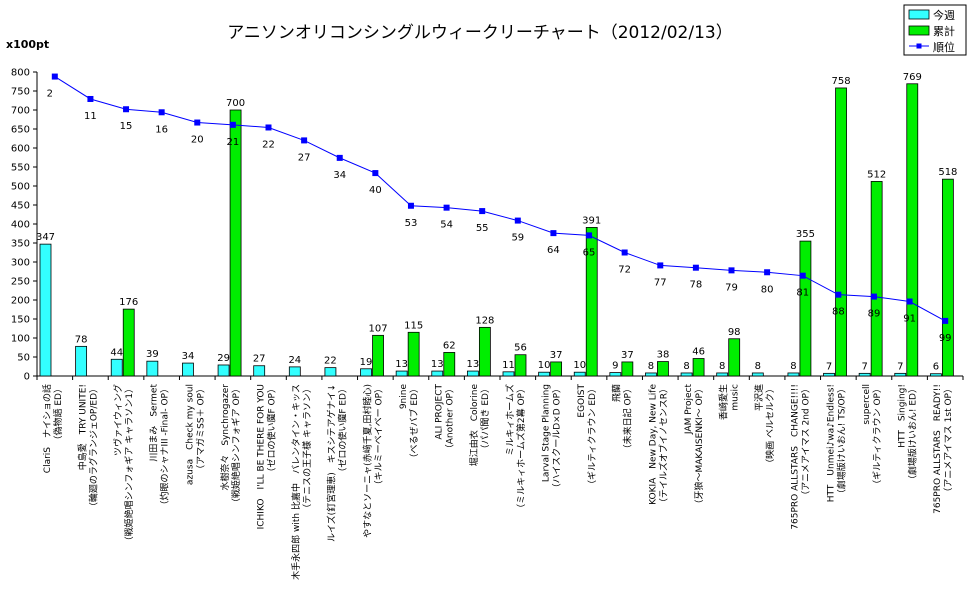 The height and width of the screenshot is (604, 970). What do you see at coordinates (27, 44) in the screenshot?
I see `y-unit-label: x100pt` at bounding box center [27, 44].